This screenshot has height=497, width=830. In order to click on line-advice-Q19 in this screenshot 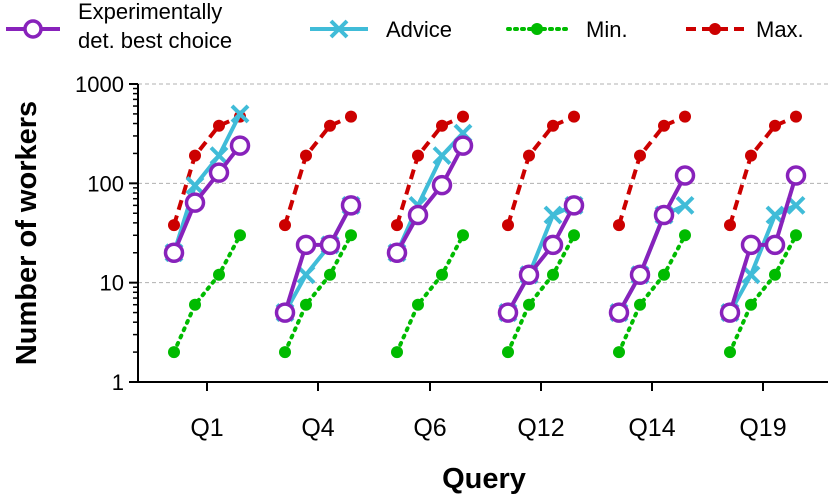, I will do `click(762, 258)`.